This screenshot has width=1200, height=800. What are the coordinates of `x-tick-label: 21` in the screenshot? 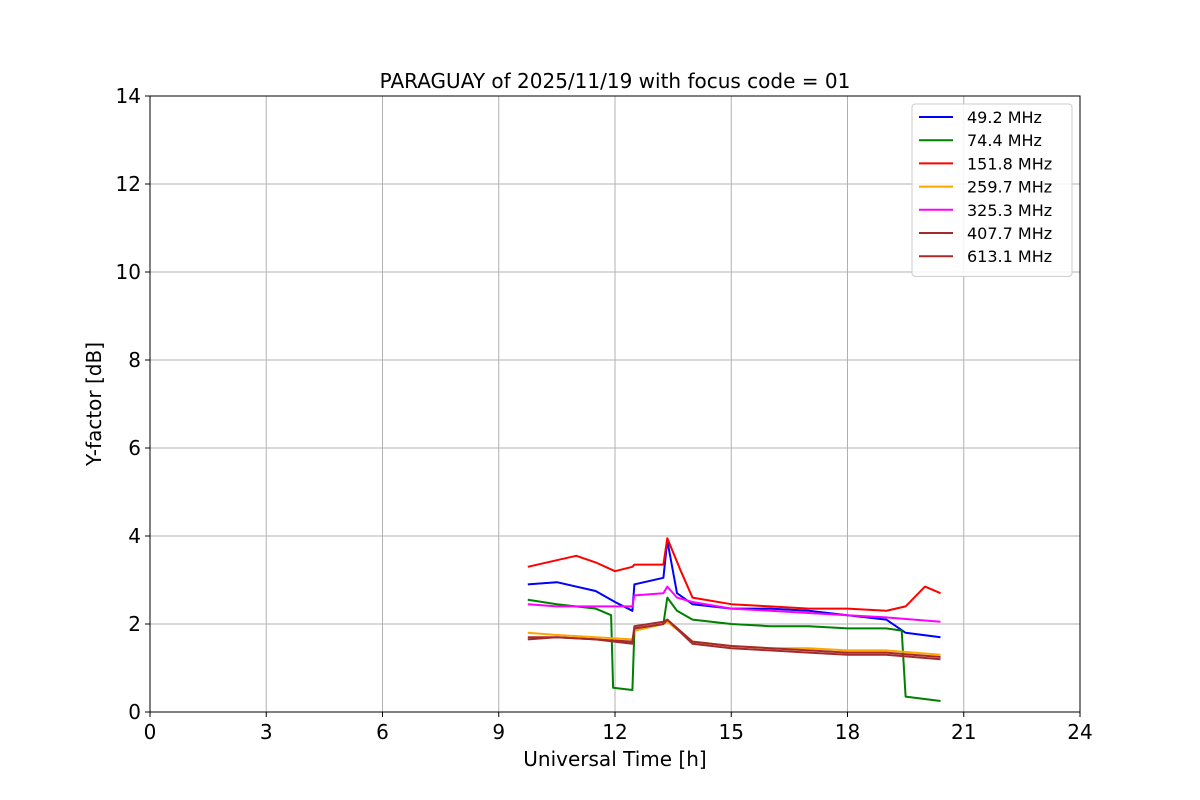 It's located at (963, 732).